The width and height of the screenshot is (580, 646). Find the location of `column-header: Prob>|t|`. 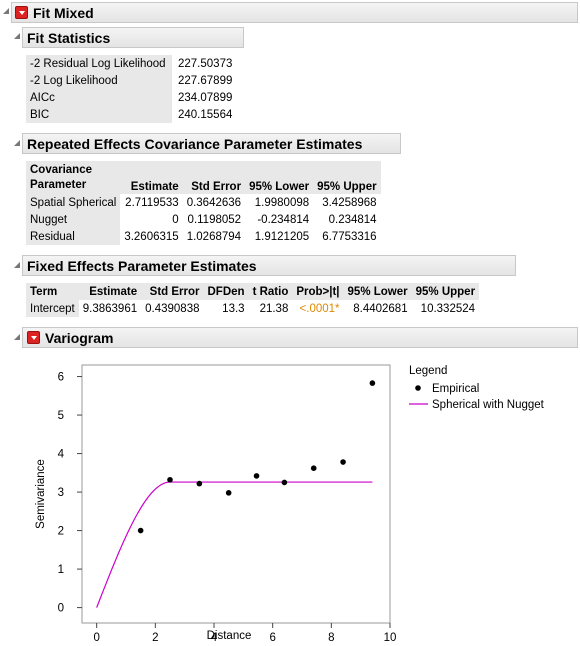

column-header: Prob>|t| is located at coordinates (318, 291).